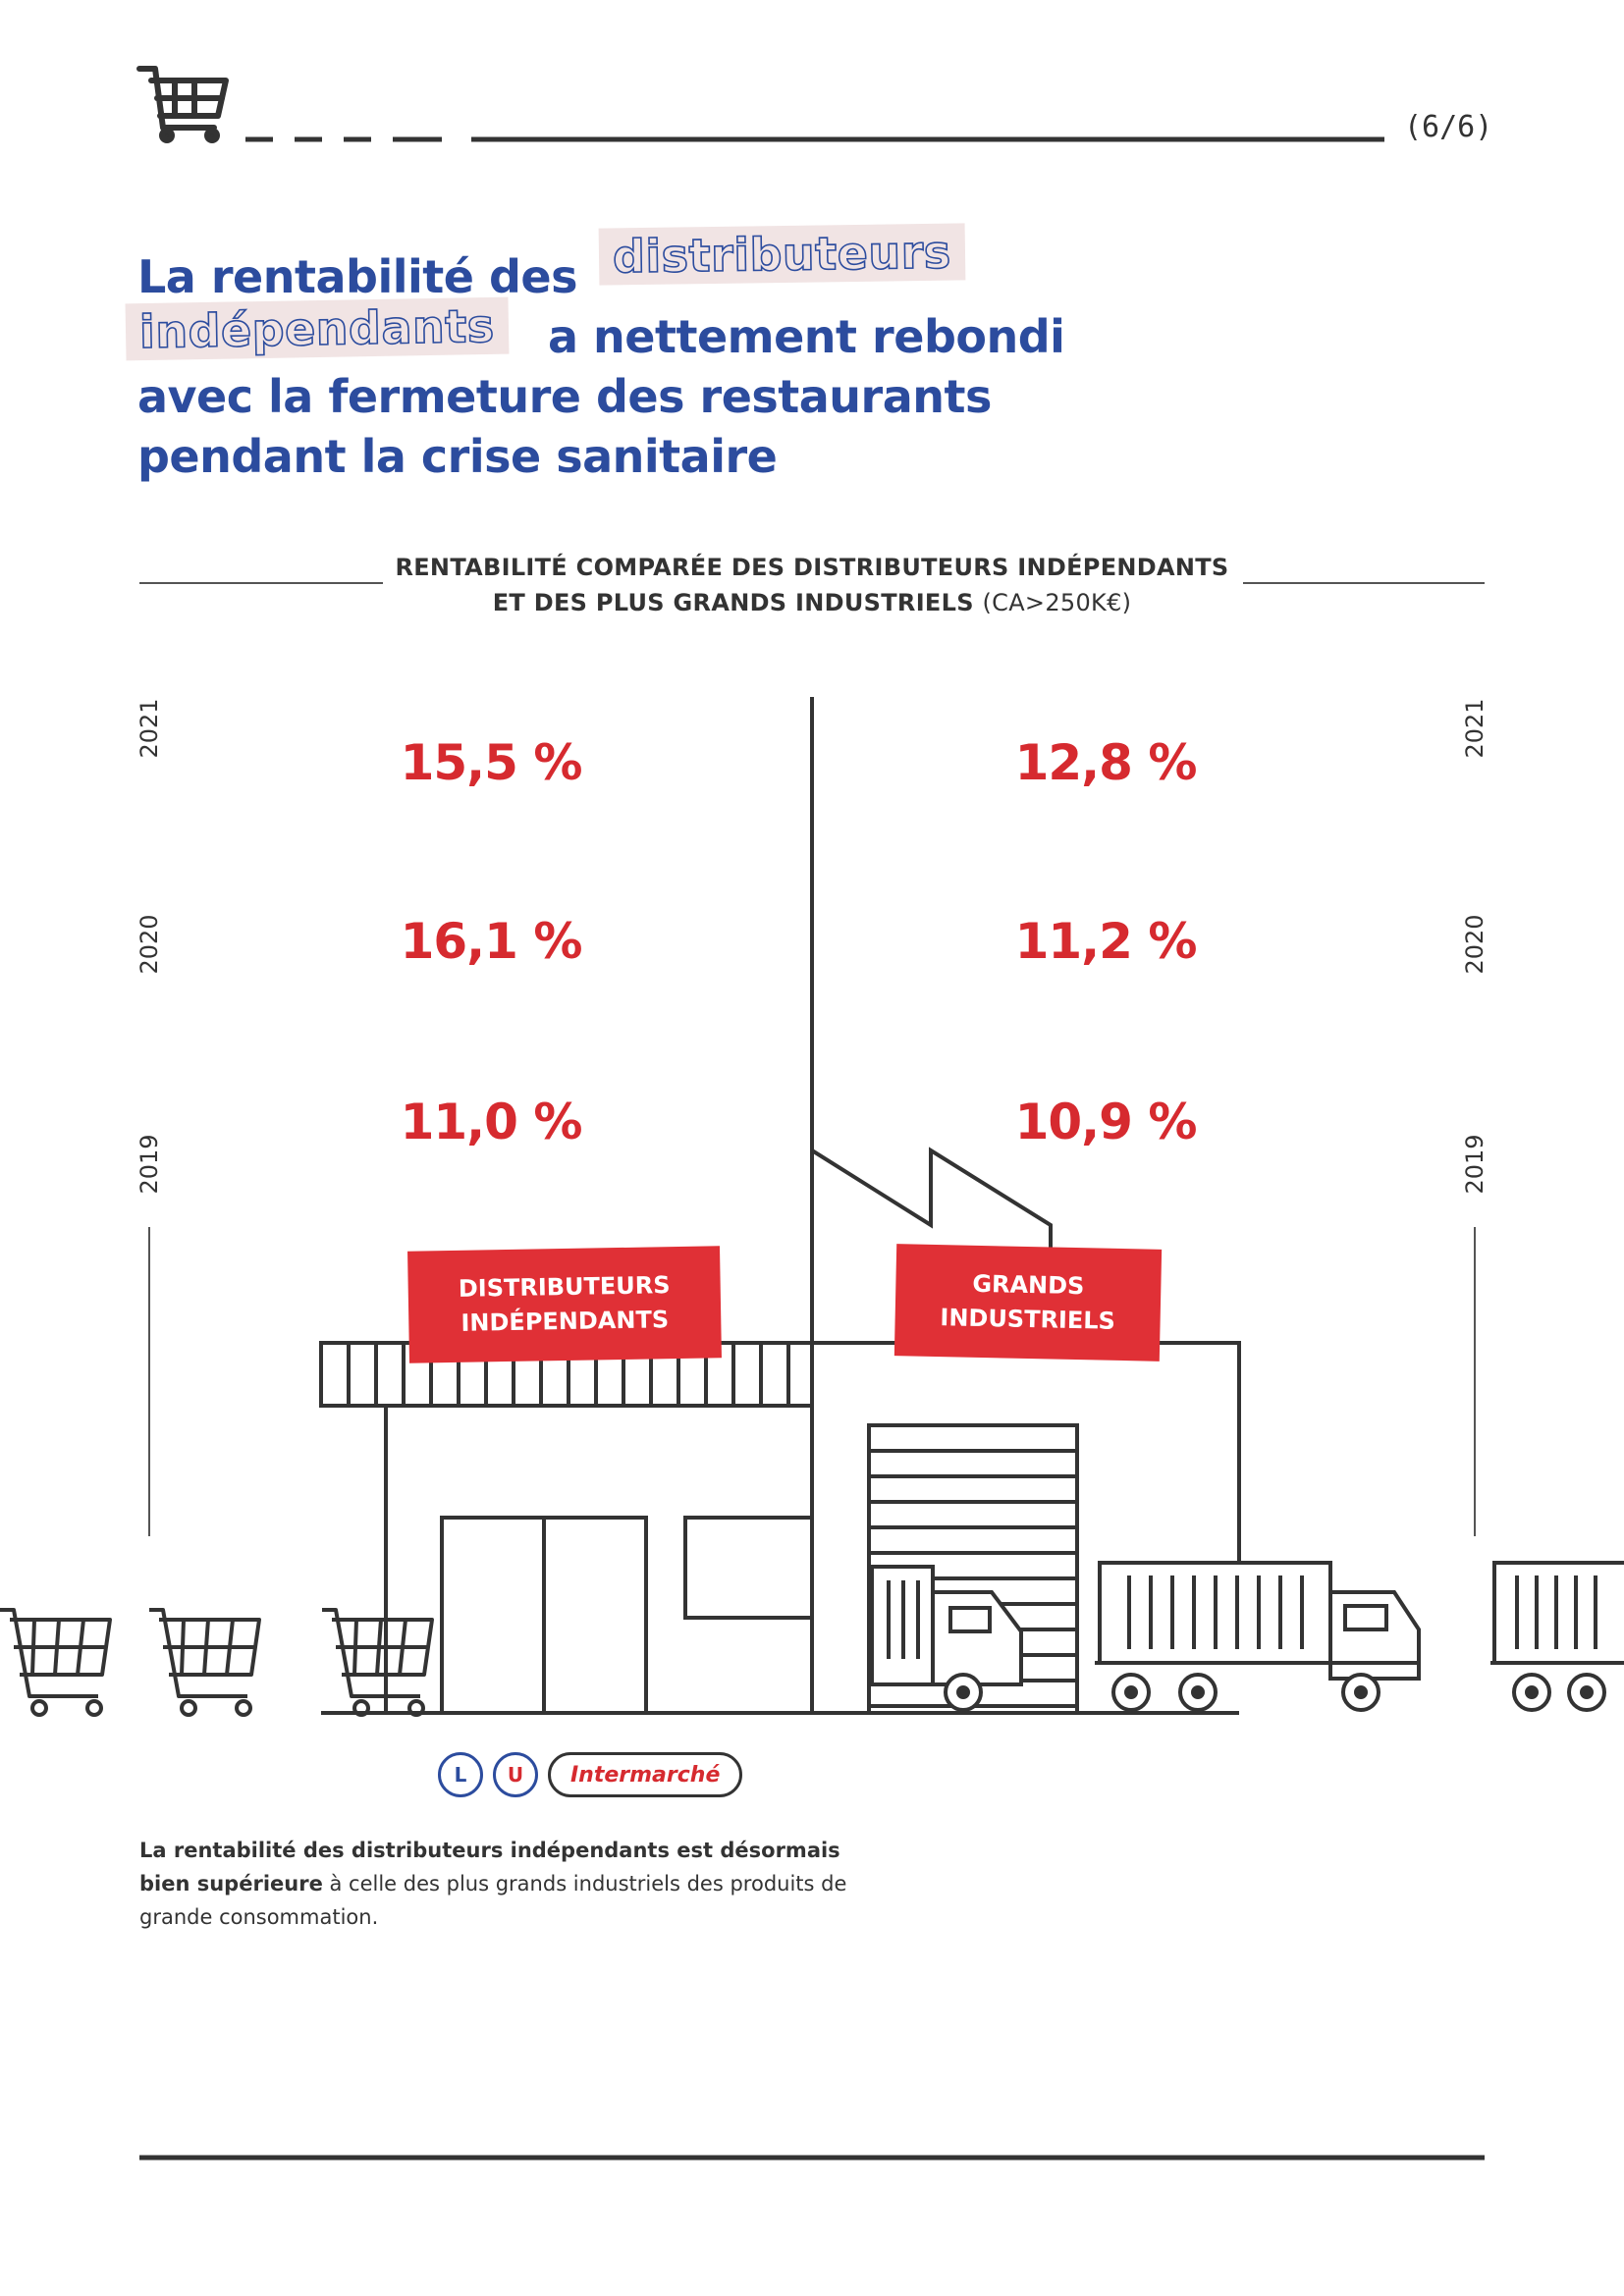  What do you see at coordinates (491, 941) in the screenshot?
I see `value-independants-2020: 16,1 %` at bounding box center [491, 941].